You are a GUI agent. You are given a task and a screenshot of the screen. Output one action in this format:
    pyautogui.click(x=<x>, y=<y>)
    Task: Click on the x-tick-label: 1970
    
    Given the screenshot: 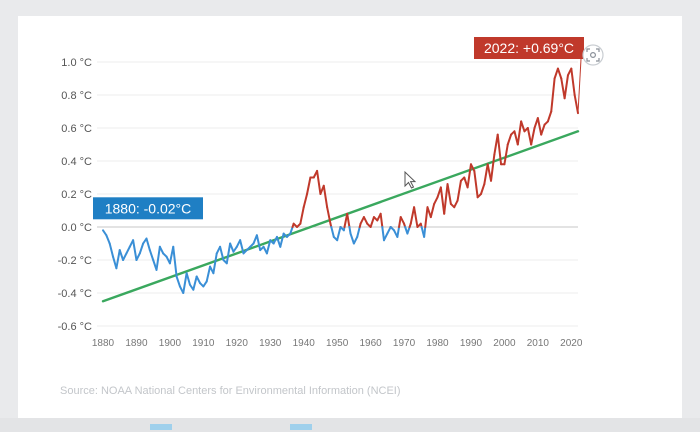 What is the action you would take?
    pyautogui.click(x=404, y=343)
    